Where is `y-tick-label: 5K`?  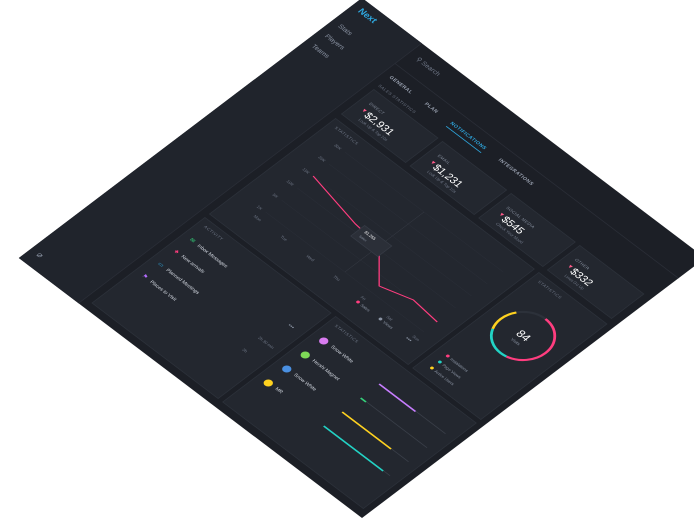
y-tick-label: 5K is located at coordinates (275, 196).